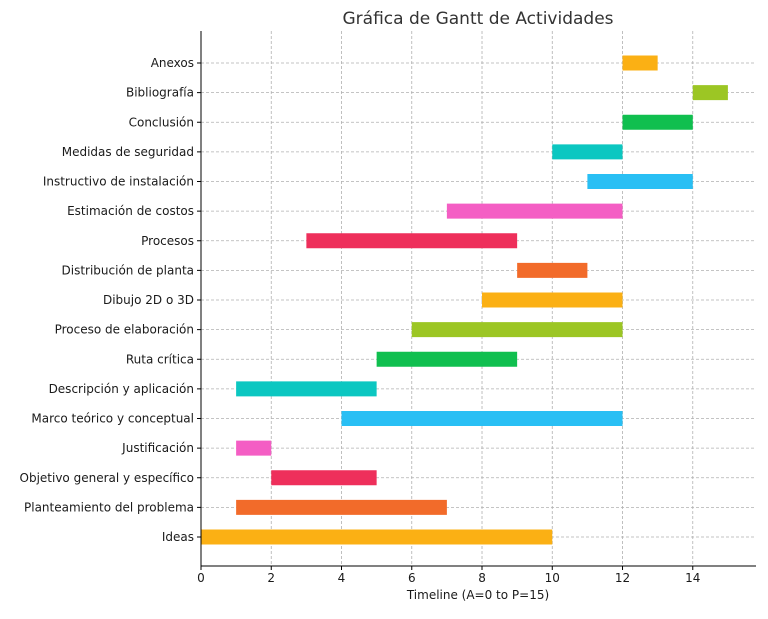 The height and width of the screenshot is (619, 768). What do you see at coordinates (271, 578) in the screenshot?
I see `x-tick-label: 2` at bounding box center [271, 578].